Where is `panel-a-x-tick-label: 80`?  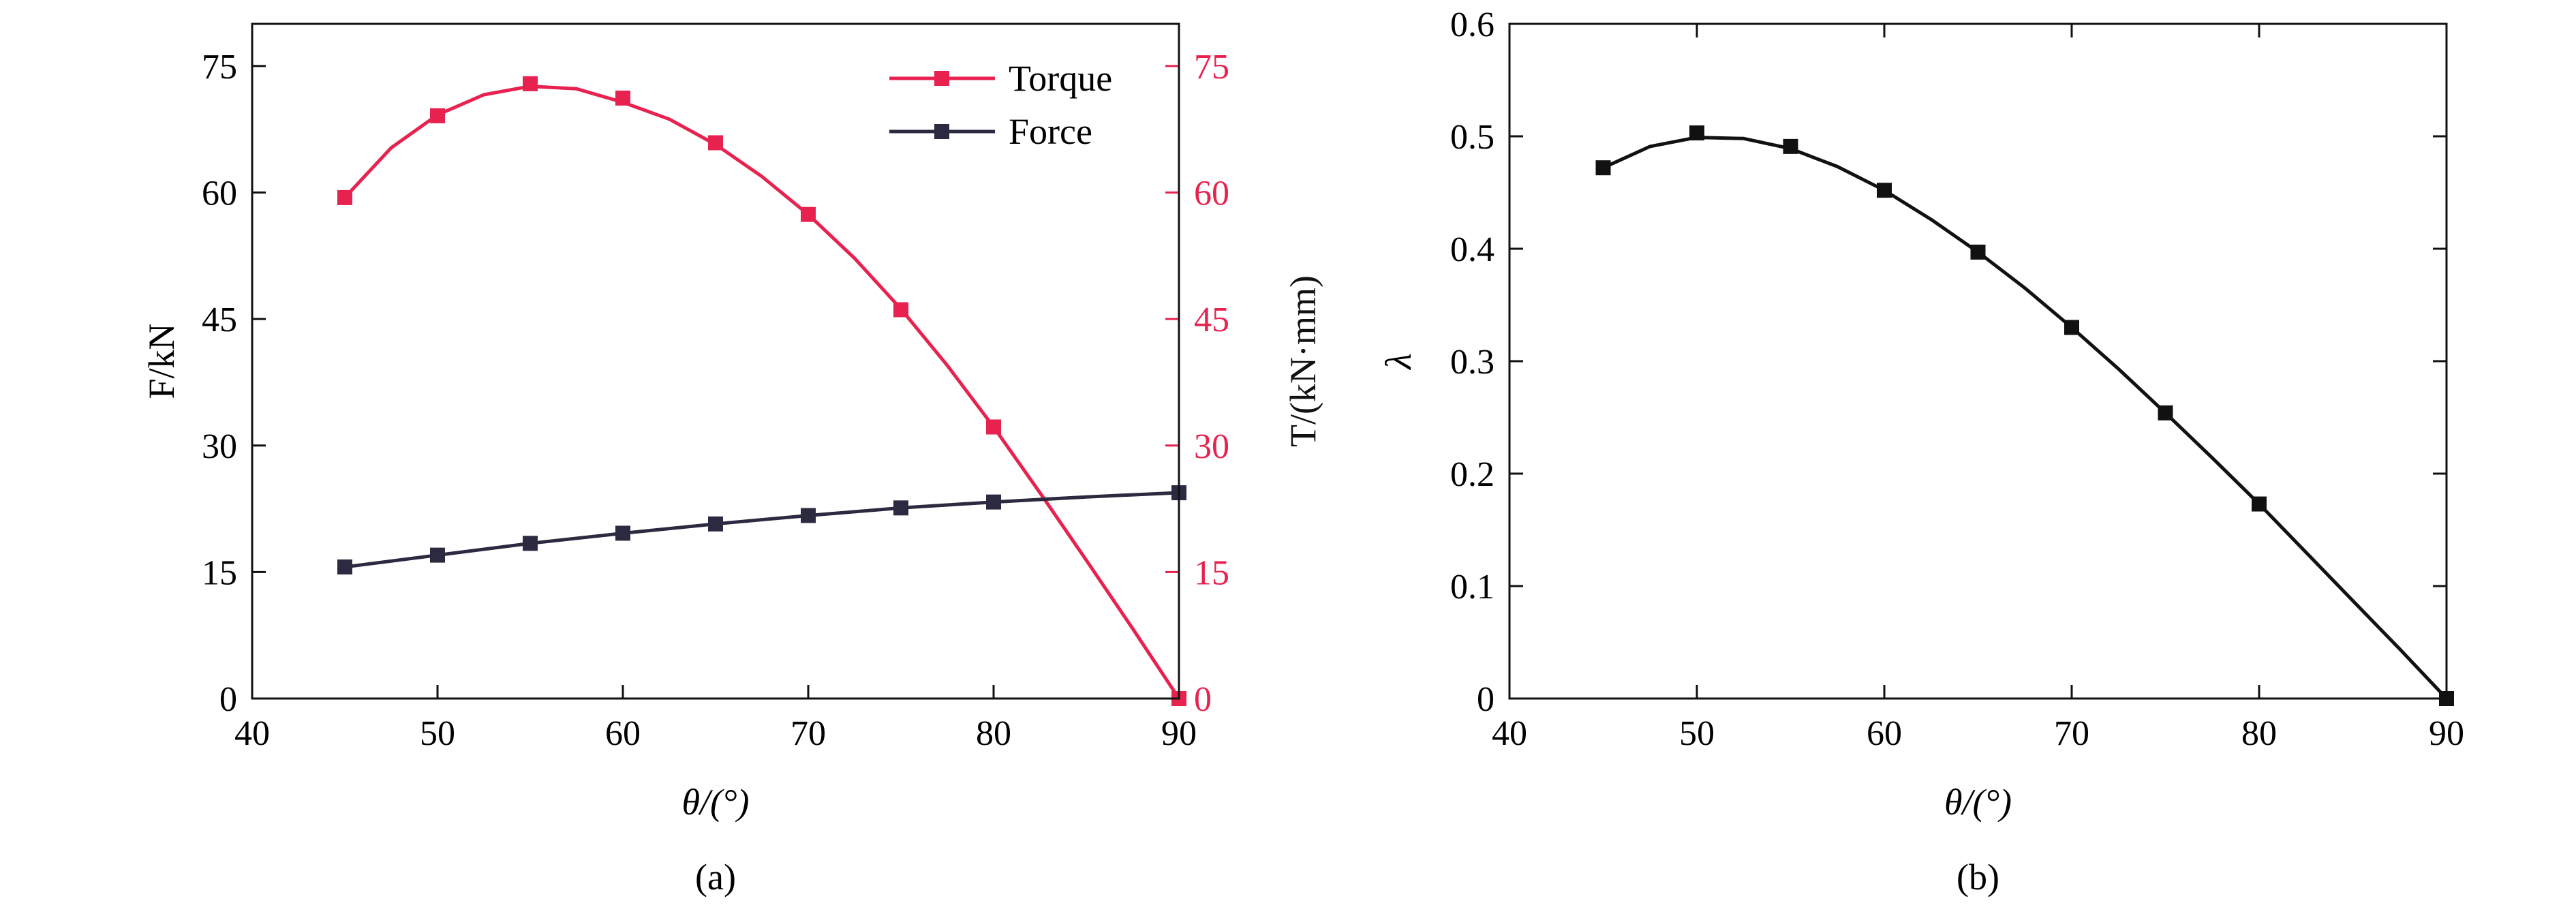
panel-a-x-tick-label: 80 is located at coordinates (993, 733).